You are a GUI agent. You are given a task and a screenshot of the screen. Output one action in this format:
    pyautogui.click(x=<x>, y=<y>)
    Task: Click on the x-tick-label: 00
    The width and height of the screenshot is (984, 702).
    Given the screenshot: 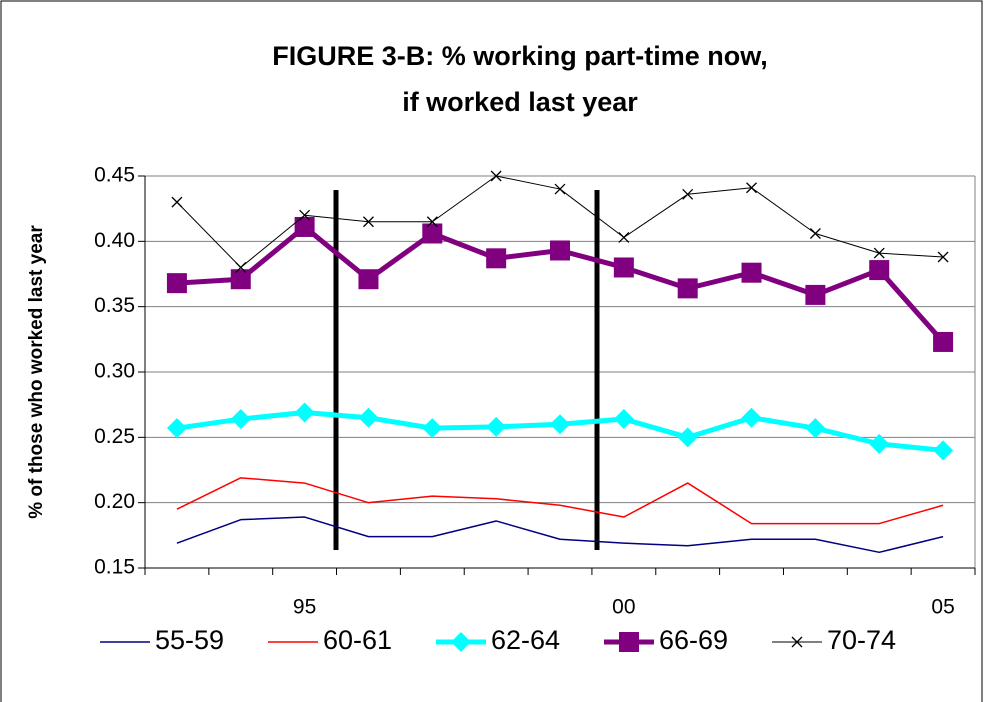 What is the action you would take?
    pyautogui.click(x=623, y=607)
    